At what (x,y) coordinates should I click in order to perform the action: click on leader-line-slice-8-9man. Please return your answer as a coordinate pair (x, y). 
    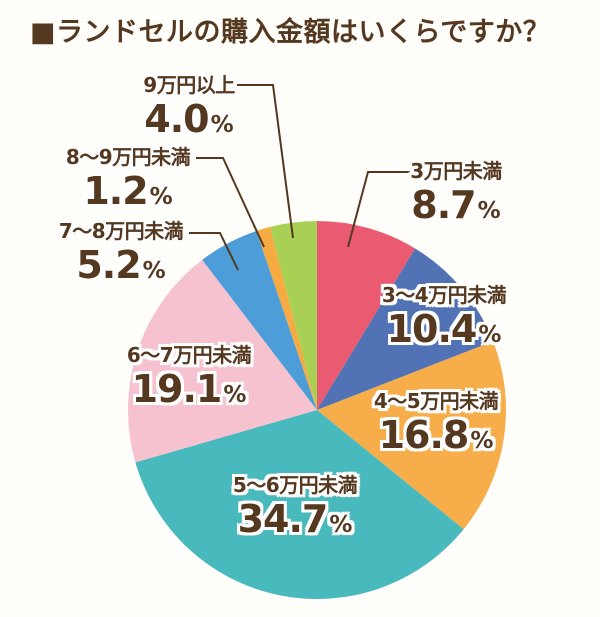
    Looking at the image, I should click on (230, 202).